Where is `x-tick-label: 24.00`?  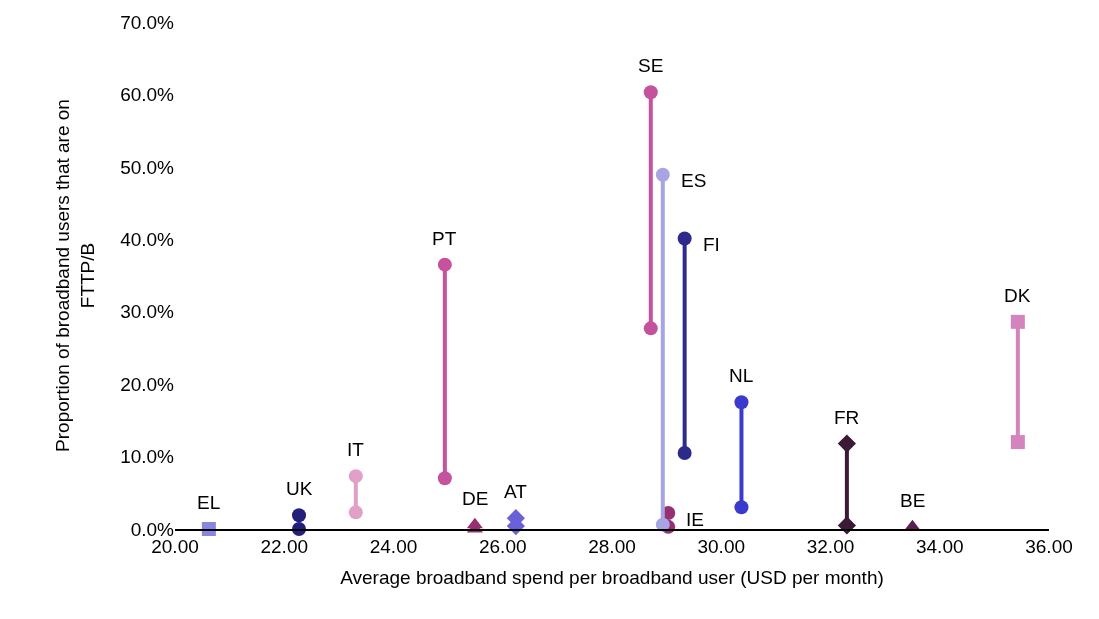
x-tick-label: 24.00 is located at coordinates (393, 547).